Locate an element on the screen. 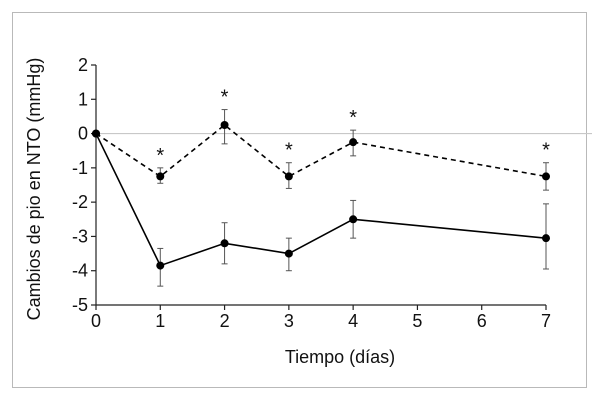 This screenshot has width=600, height=401. y-tick-label: -1 is located at coordinates (80, 168).